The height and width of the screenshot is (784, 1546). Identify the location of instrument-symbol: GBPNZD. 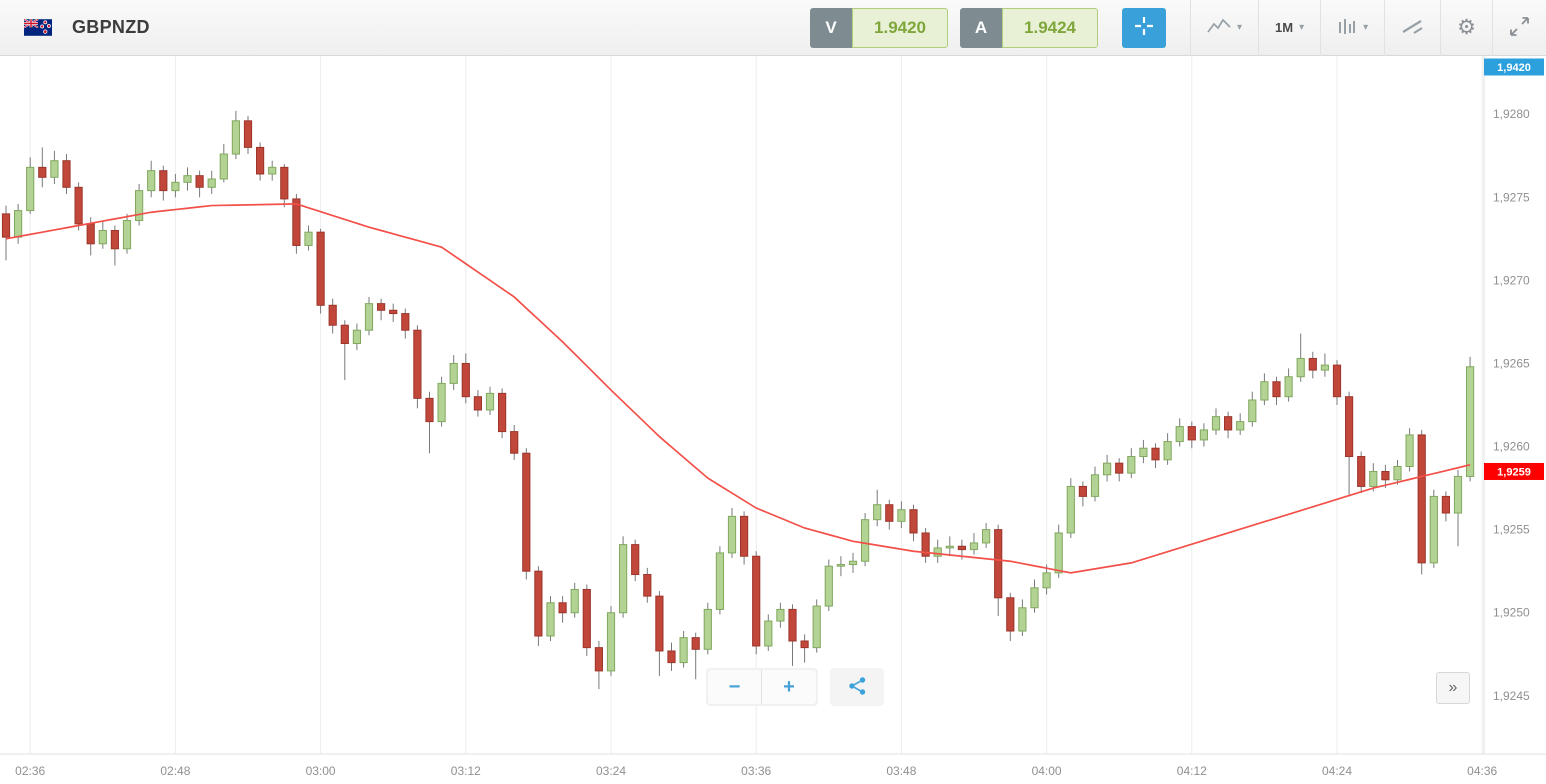
(111, 27).